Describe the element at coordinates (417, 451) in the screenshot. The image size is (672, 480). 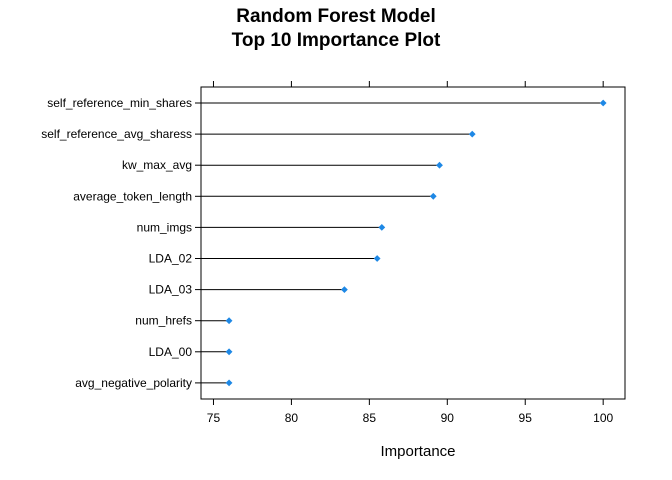
I see `x-axis-label: Importance` at that location.